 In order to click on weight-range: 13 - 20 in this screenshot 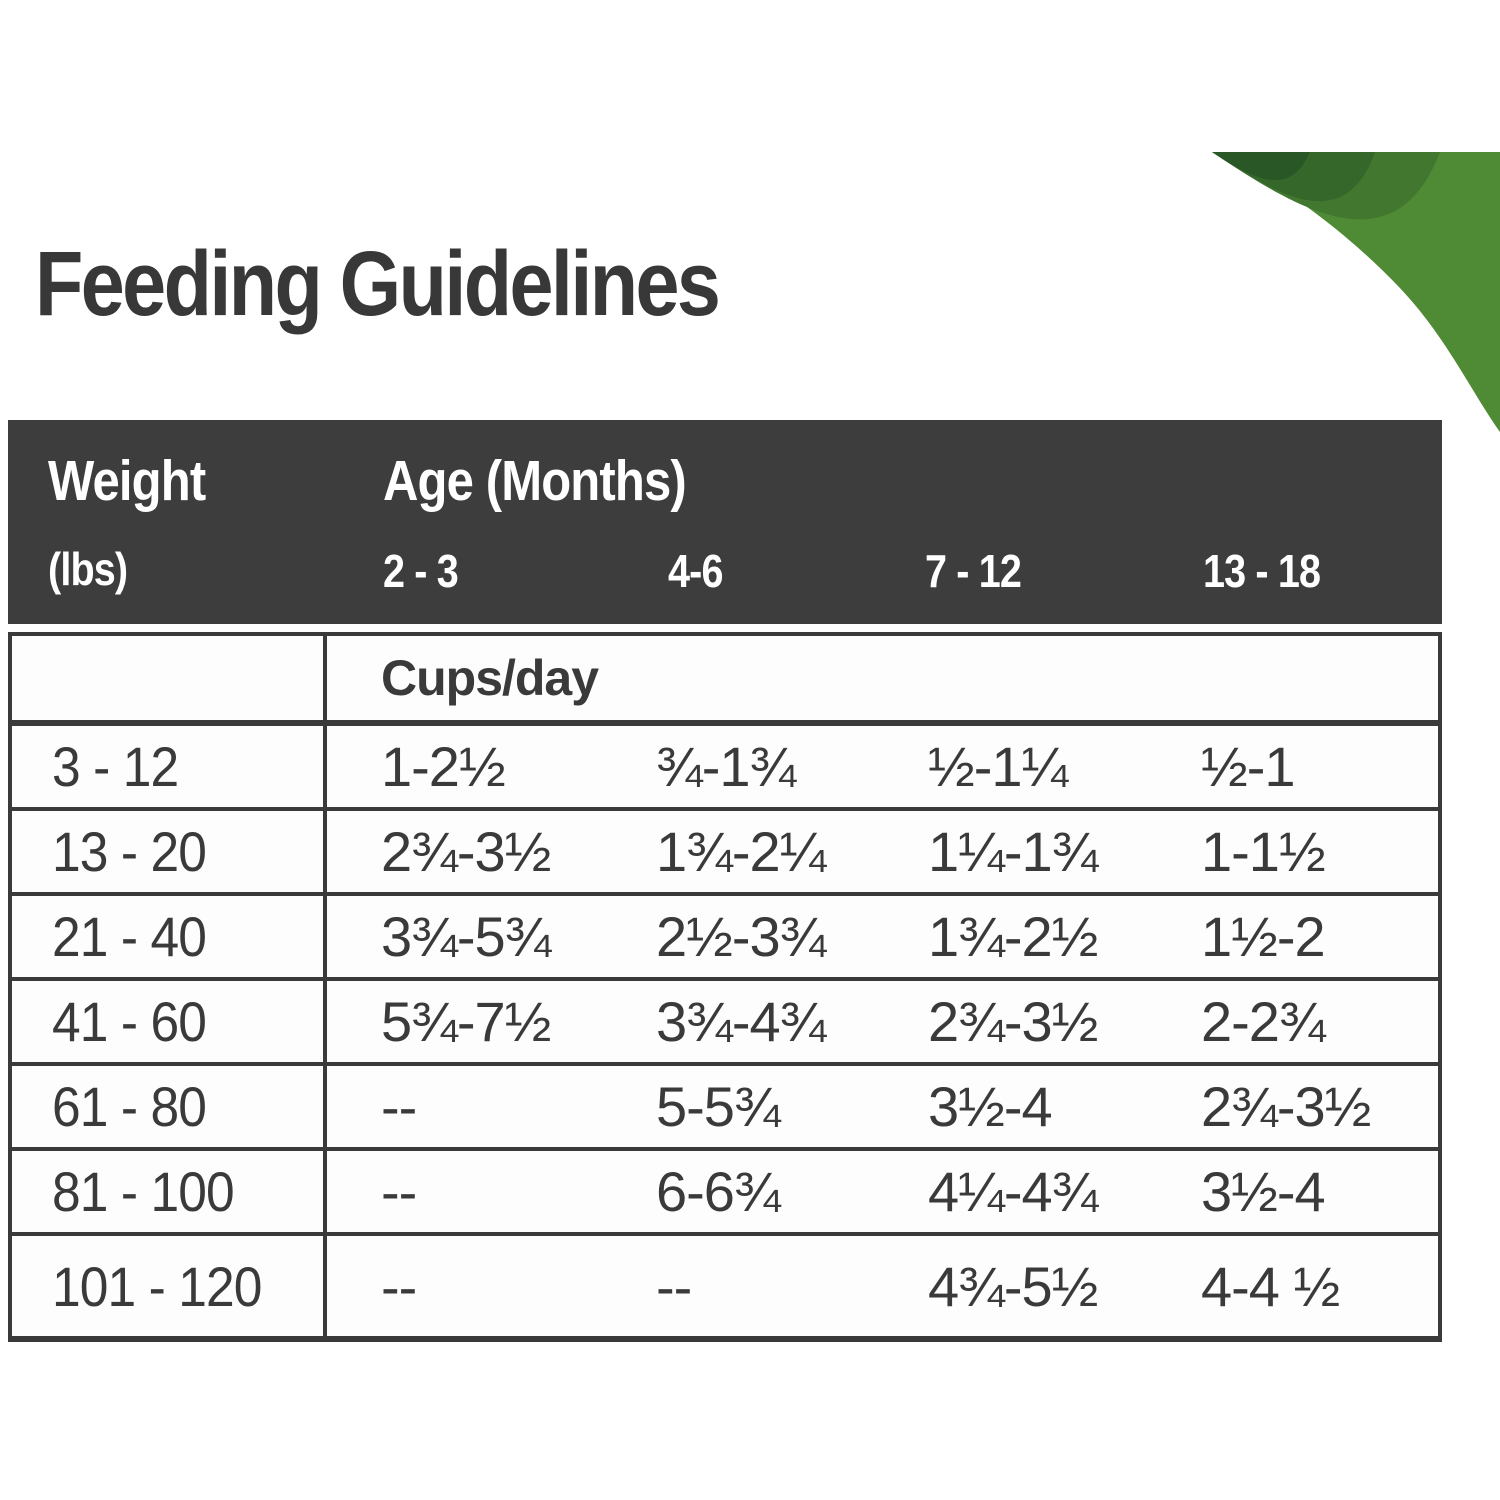, I will do `click(129, 851)`.